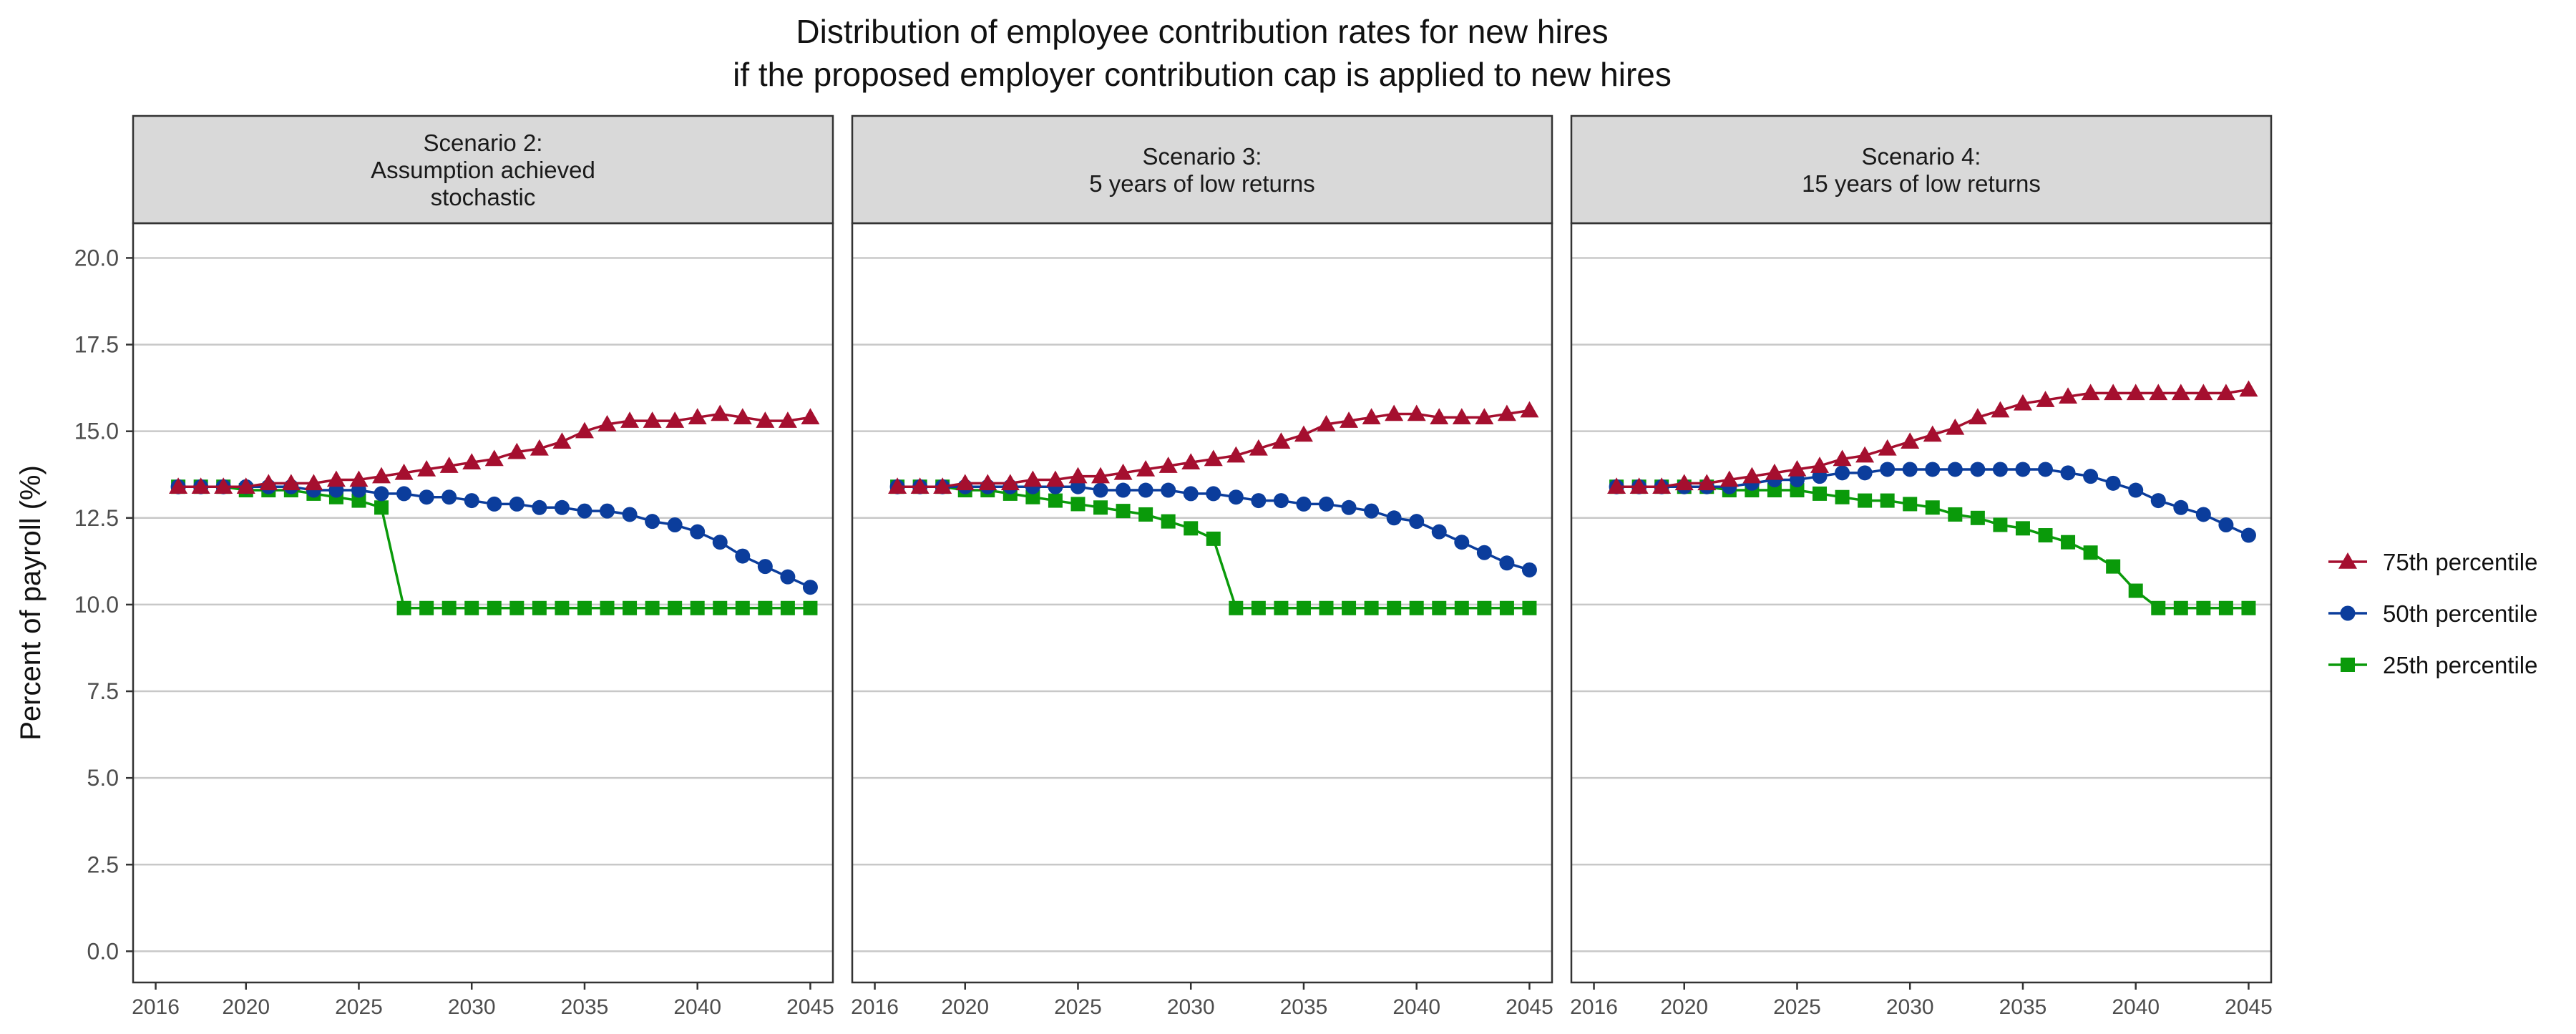  What do you see at coordinates (1202, 156) in the screenshot?
I see `strip-label: Scenario 3:` at bounding box center [1202, 156].